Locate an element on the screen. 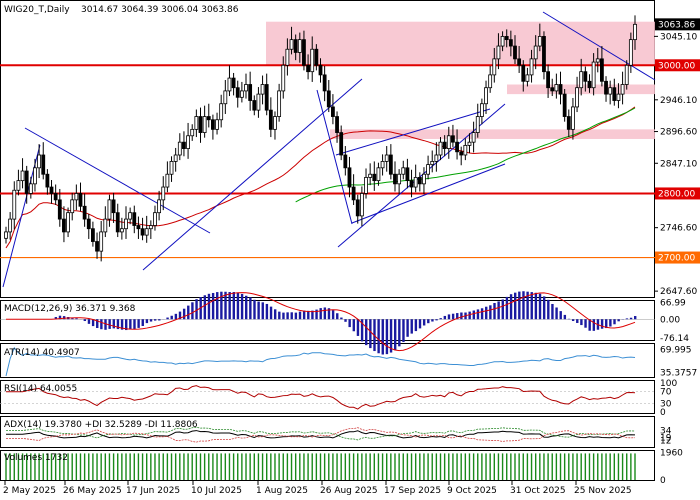 This screenshot has width=700, height=500. macd-tick-label: 66.99 is located at coordinates (673, 304).